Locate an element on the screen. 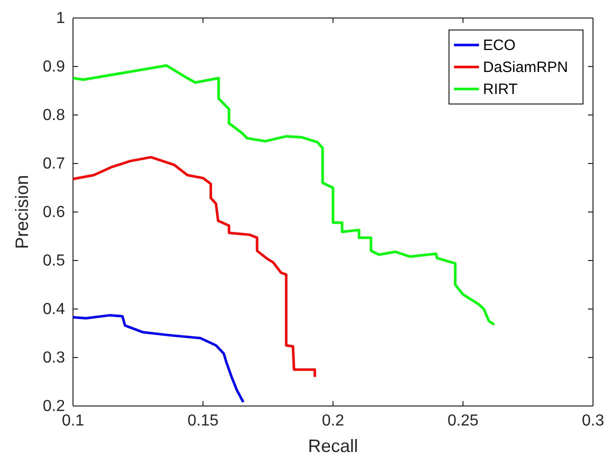 The height and width of the screenshot is (464, 607). x-tick-label: 0.25 is located at coordinates (463, 421).